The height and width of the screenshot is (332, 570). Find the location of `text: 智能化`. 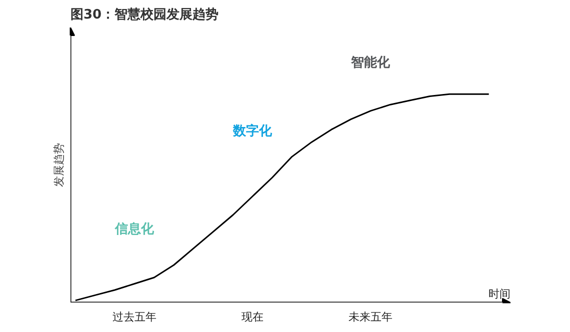

text: 智能化 is located at coordinates (371, 62).